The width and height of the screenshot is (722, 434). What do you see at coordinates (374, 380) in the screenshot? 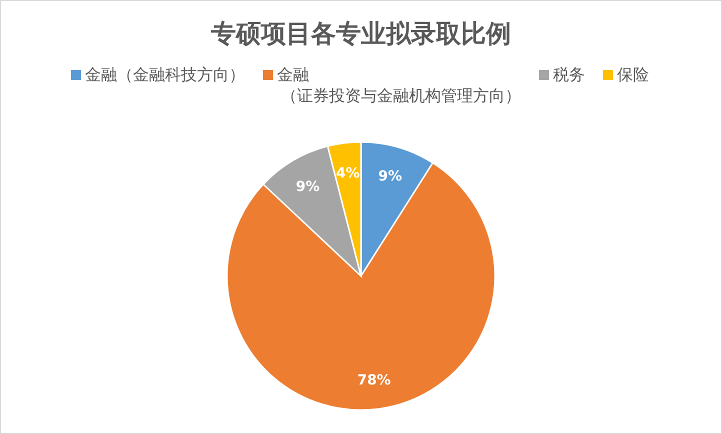
I see `data-label: 78%` at bounding box center [374, 380].